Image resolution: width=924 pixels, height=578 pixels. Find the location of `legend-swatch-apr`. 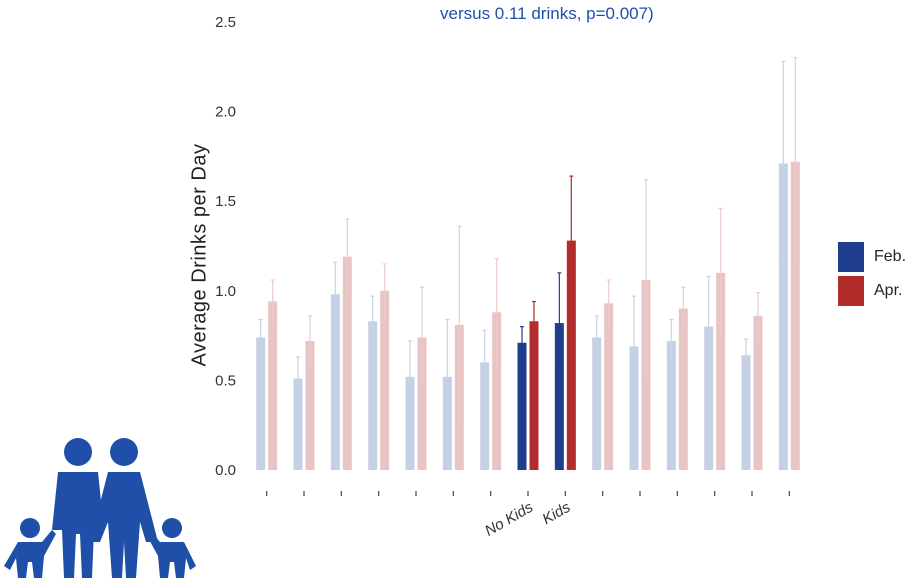

legend-swatch-apr is located at coordinates (851, 291).